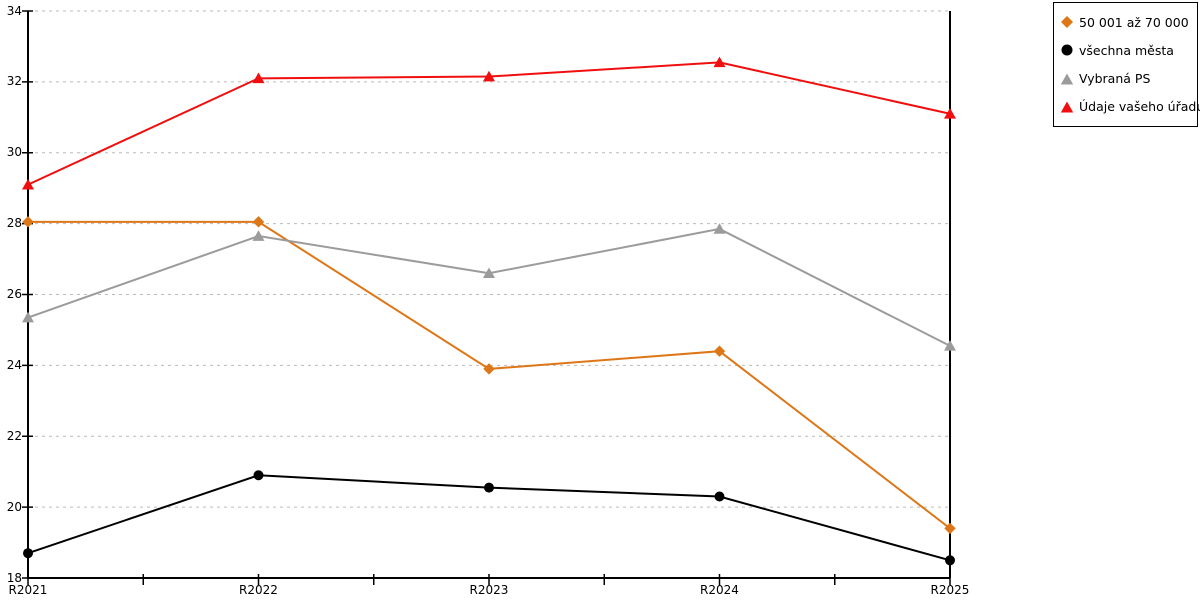 This screenshot has width=1200, height=600. What do you see at coordinates (28, 590) in the screenshot?
I see `x-tick-label: R2021` at bounding box center [28, 590].